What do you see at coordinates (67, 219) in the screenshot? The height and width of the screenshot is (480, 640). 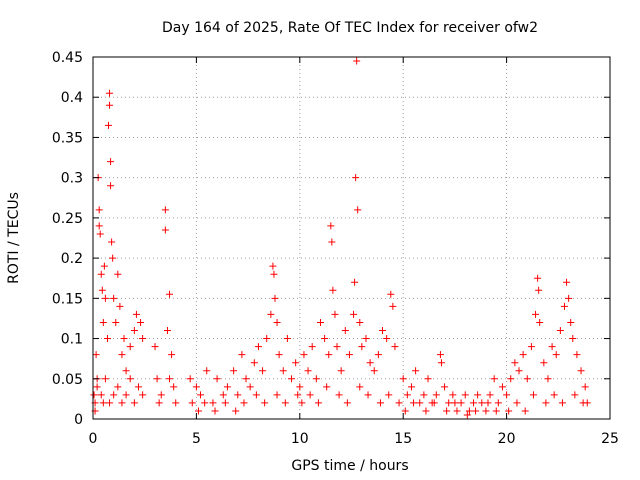 I see `y-tick-label: 0.25` at bounding box center [67, 219].